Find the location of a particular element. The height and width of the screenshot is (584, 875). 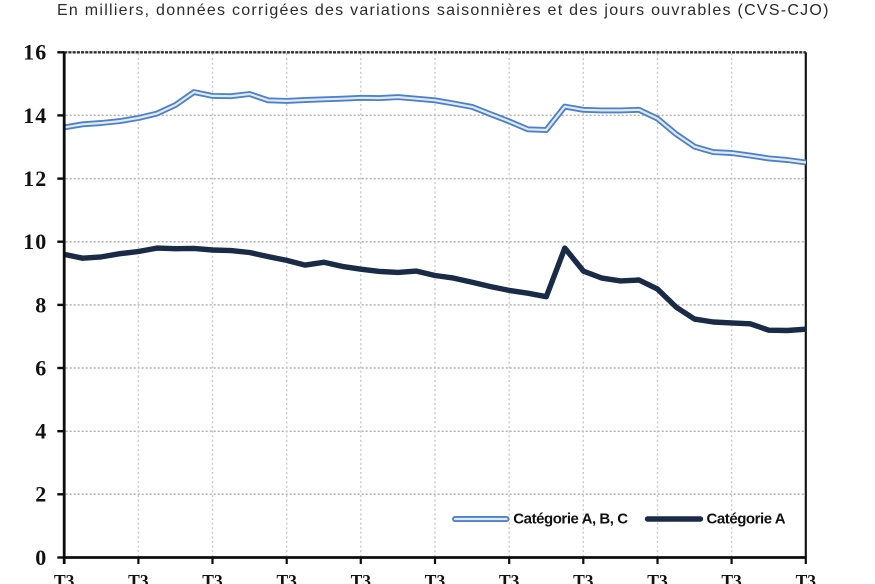

svg-text: Catégorie A is located at coordinates (746, 518).